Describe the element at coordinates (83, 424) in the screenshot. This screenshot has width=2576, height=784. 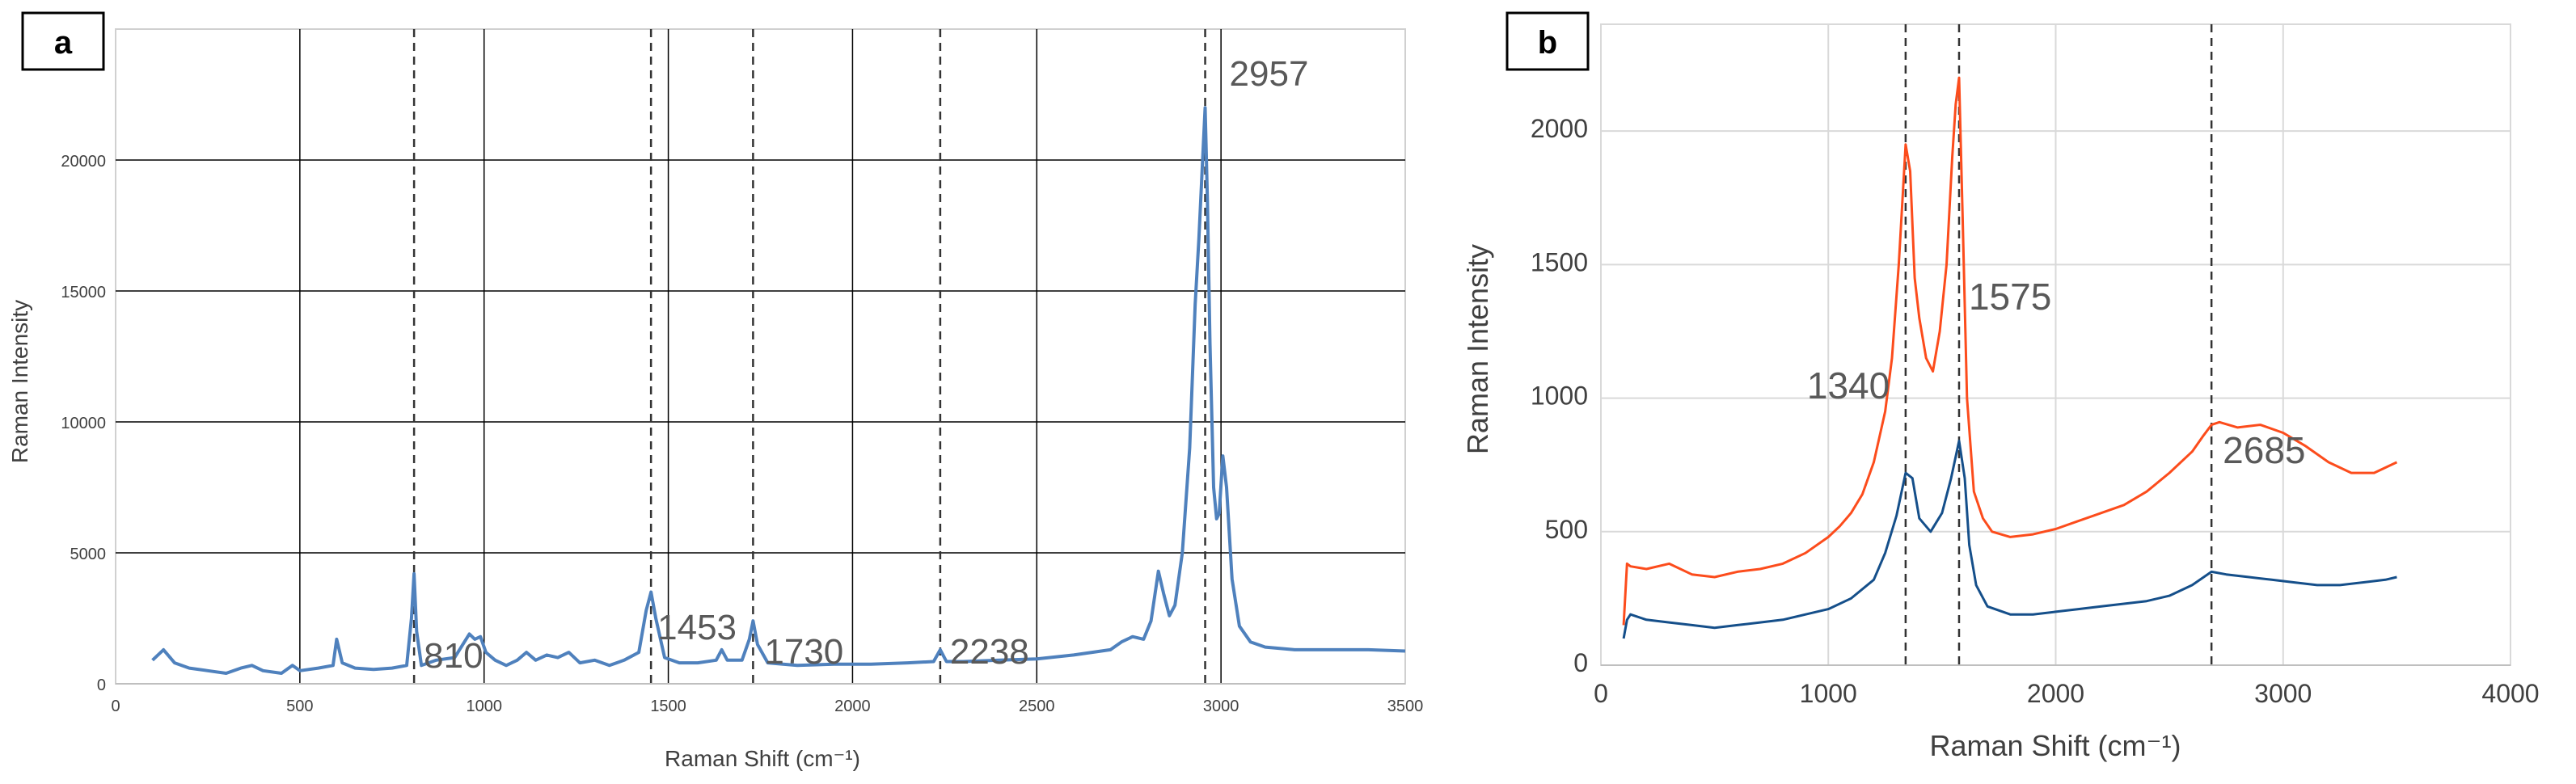
I see `y-tick-label: 10000` at that location.